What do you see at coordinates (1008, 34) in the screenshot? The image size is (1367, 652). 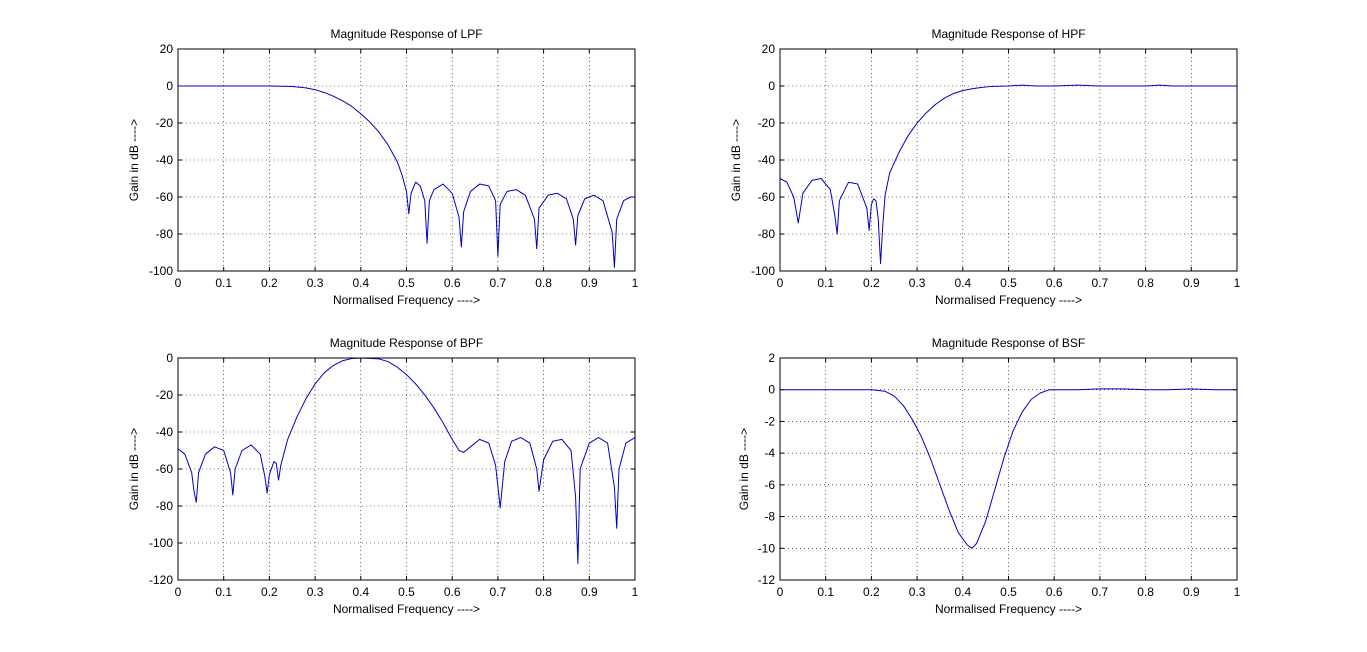 I see `chart-title: Magnitude Response of HPF` at bounding box center [1008, 34].